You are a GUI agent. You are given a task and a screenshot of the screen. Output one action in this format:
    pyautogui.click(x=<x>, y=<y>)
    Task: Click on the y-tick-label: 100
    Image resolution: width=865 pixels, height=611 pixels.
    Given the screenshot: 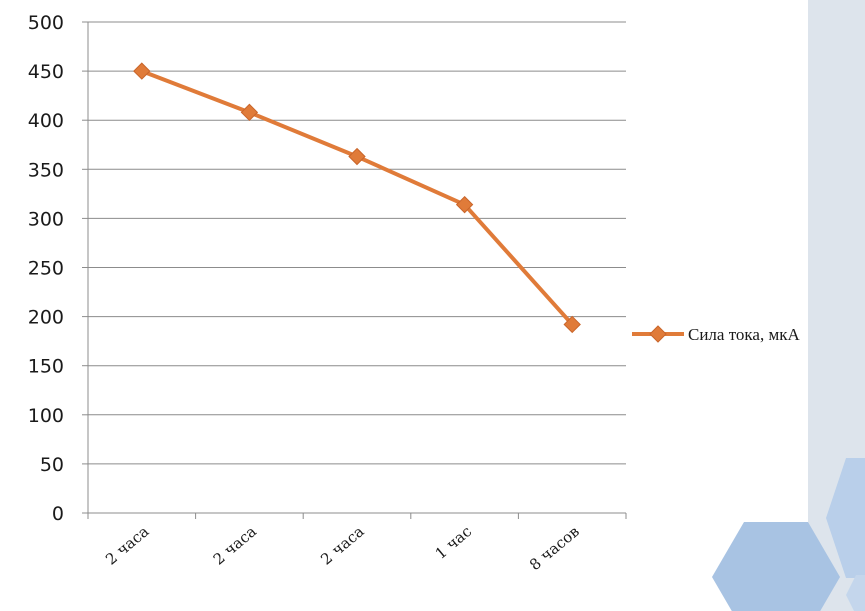 What is the action you would take?
    pyautogui.click(x=46, y=416)
    